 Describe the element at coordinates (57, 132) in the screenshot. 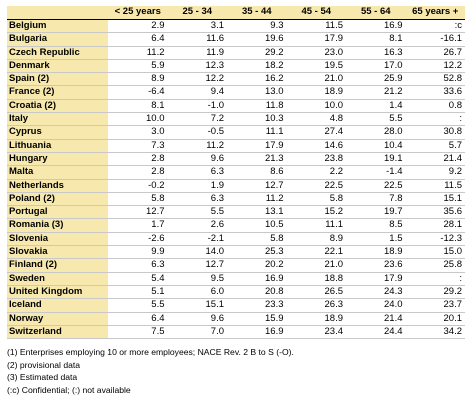

I see `country-cell: Cyprus` at that location.